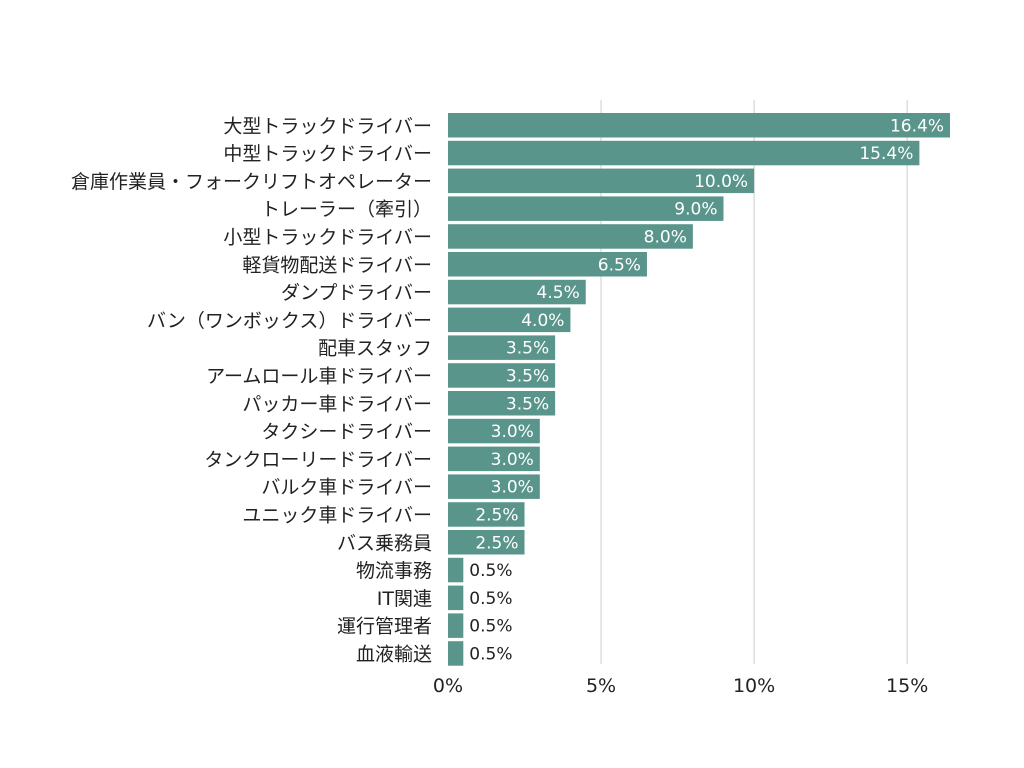  What do you see at coordinates (356, 293) in the screenshot?
I see `category-label: ダンプドライバー` at bounding box center [356, 293].